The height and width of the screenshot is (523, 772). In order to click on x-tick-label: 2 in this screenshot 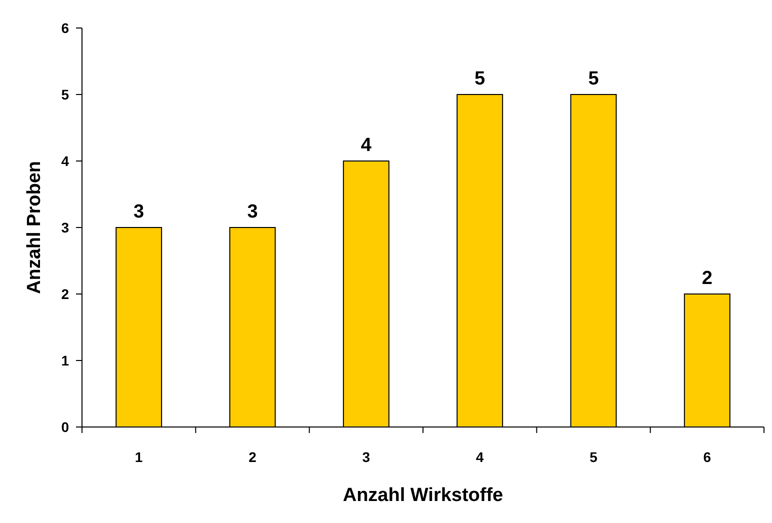, I will do `click(252, 457)`.